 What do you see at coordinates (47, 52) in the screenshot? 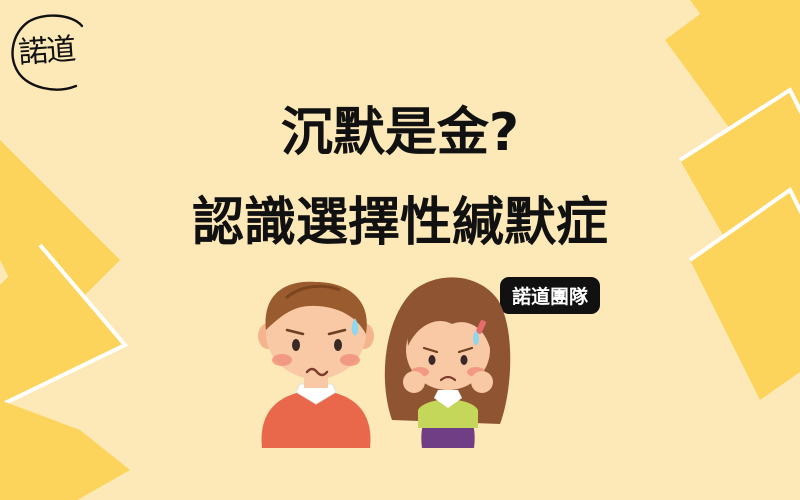
I see `brand-logo` at bounding box center [47, 52].